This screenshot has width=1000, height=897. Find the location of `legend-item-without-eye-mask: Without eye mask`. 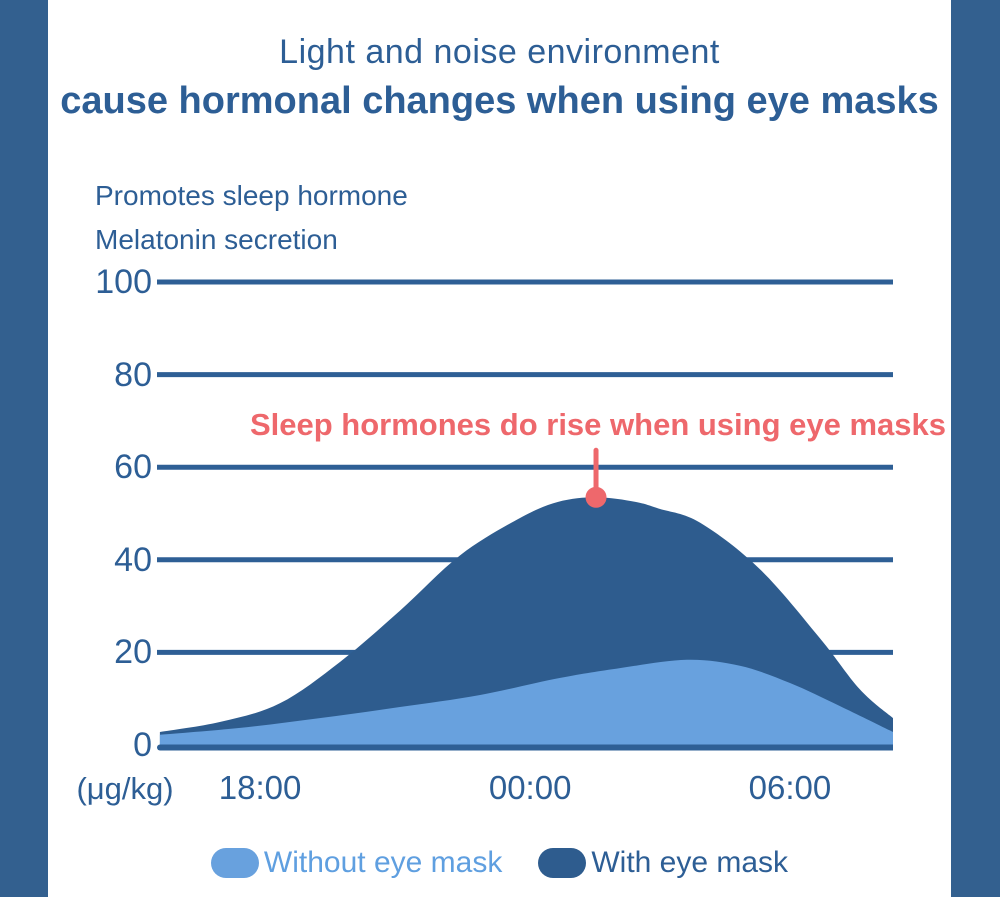

legend-item-without-eye-mask: Without eye mask is located at coordinates (356, 863).